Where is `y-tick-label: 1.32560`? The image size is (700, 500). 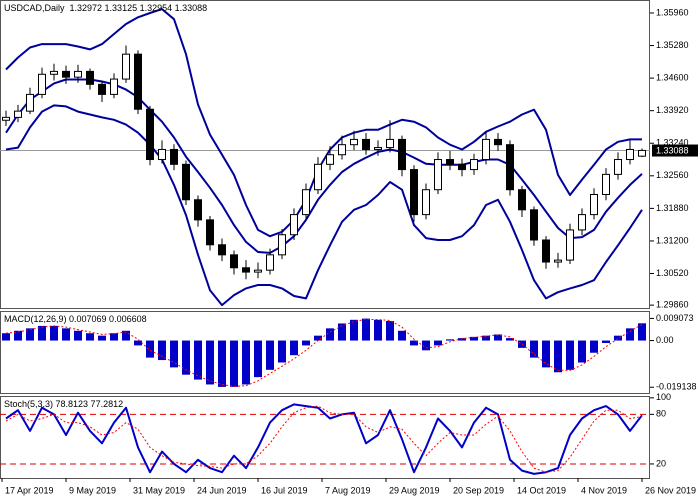 y-tick-label: 1.32560 is located at coordinates (672, 175).